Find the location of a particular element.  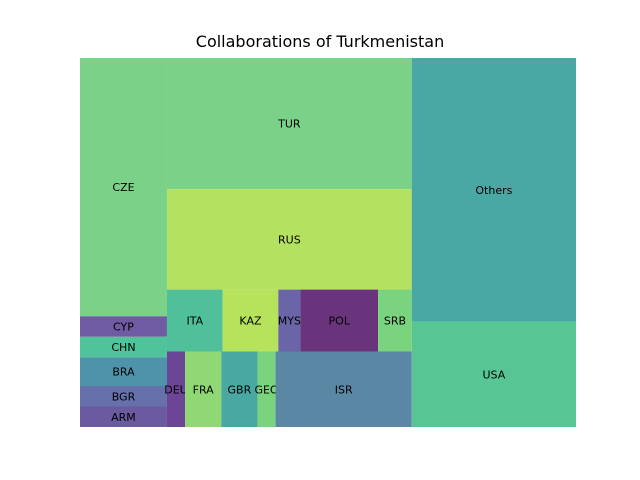

tile-arm is located at coordinates (123, 416).